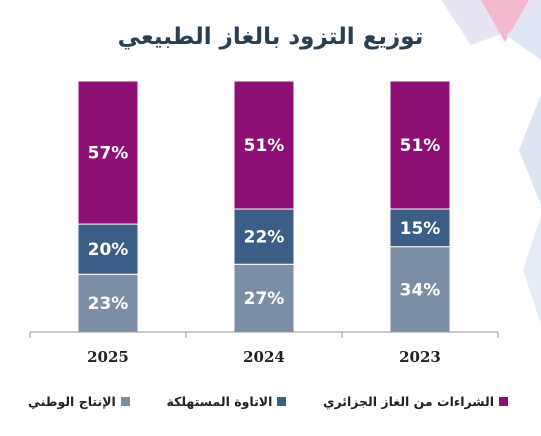 This screenshot has width=541, height=436. I want to click on legend-item-series-0: الإنتاج الوطني, so click(79, 401).